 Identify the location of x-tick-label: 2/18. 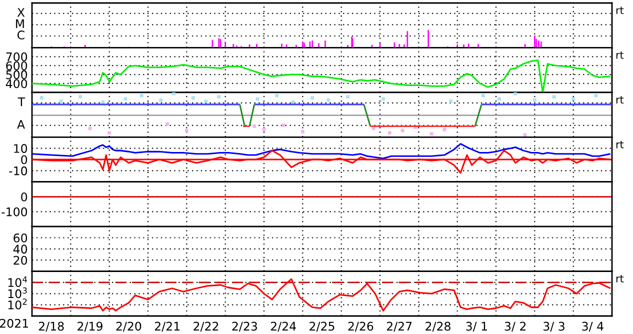
(51, 327).